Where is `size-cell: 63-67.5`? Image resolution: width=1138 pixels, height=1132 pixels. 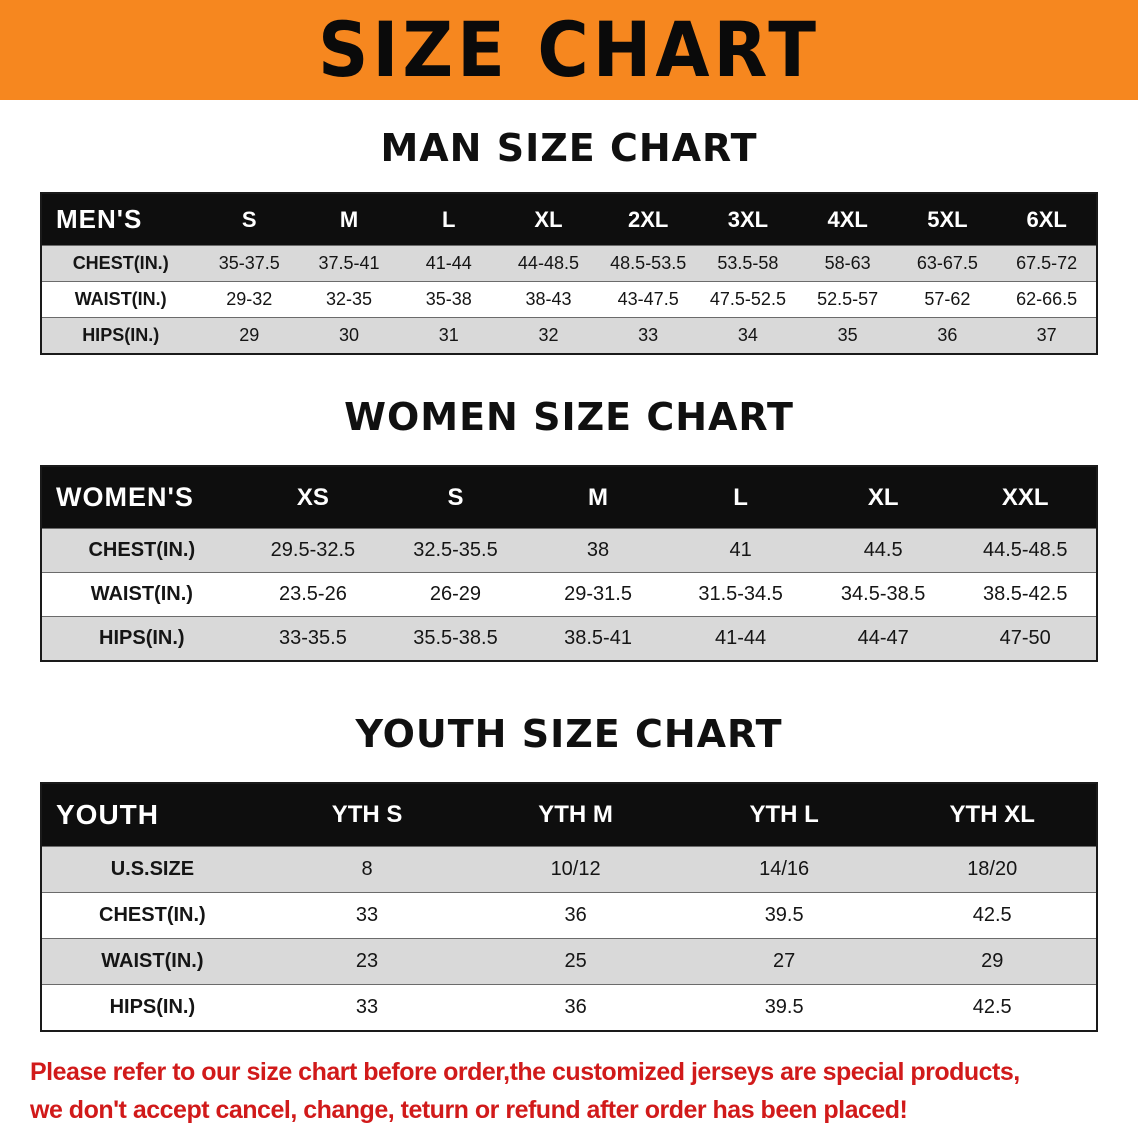
size-cell: 63-67.5 is located at coordinates (947, 263).